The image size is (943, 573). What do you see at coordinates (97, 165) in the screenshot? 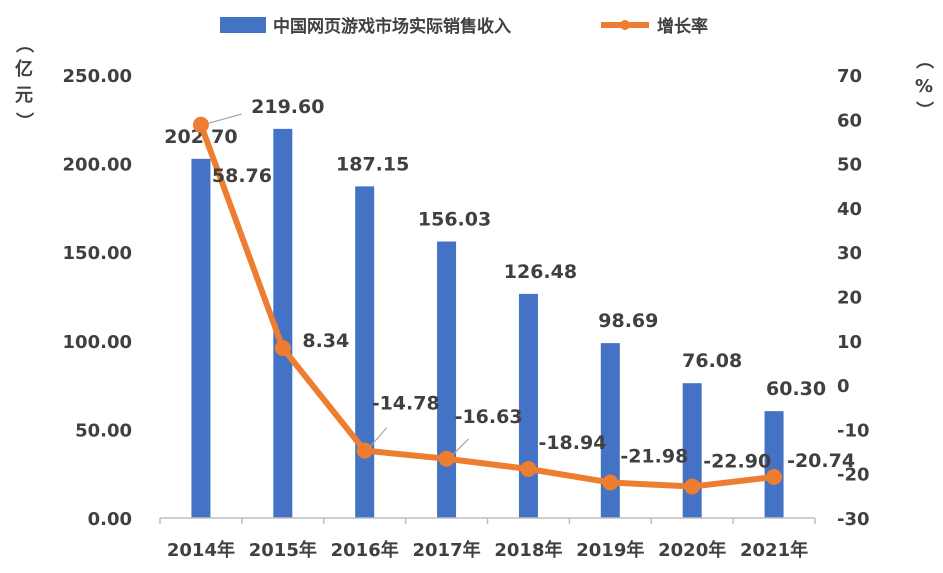
I see `left-tick-label: 200.00` at bounding box center [97, 165].